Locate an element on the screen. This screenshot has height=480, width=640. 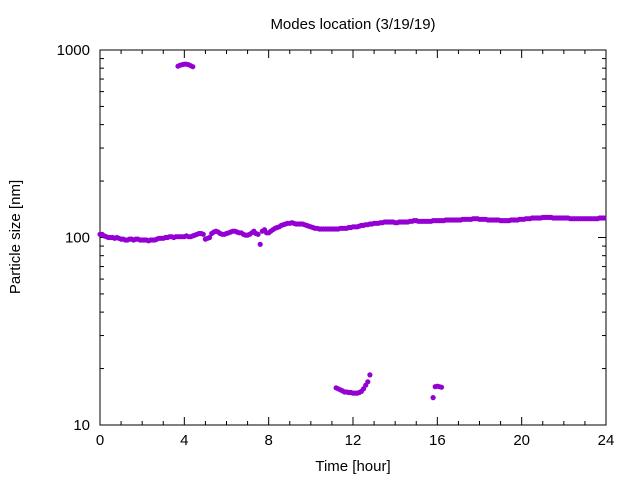
series-small is located at coordinates (389, 386).